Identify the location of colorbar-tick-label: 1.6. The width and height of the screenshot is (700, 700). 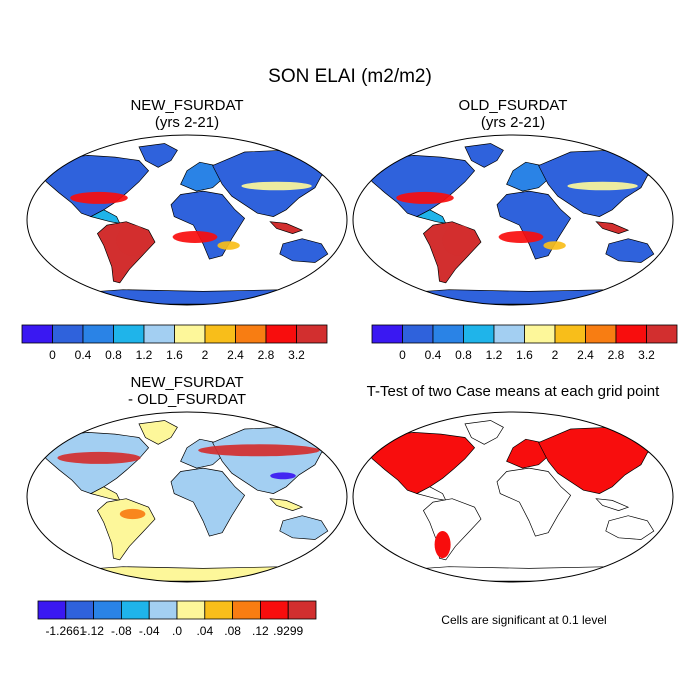
(174, 355).